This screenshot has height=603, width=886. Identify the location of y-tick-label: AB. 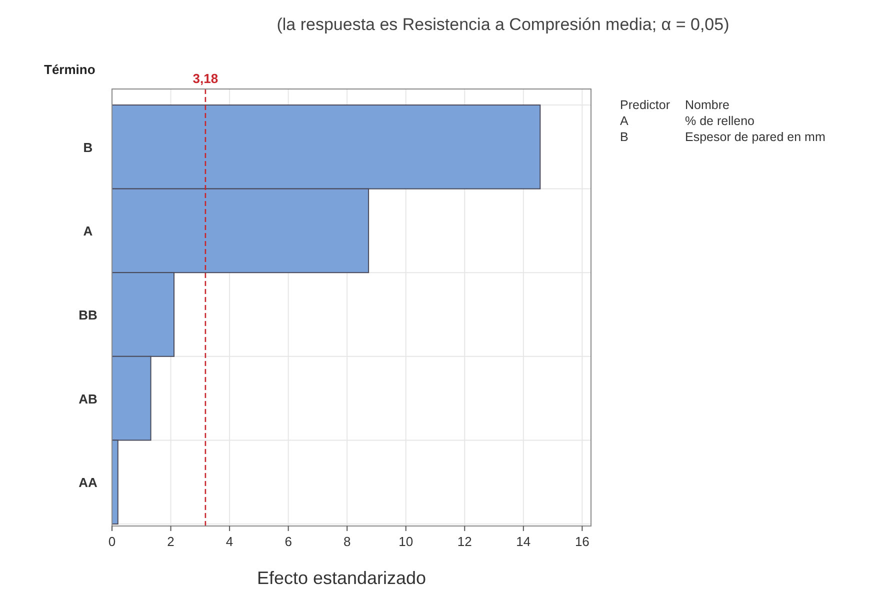
(88, 398).